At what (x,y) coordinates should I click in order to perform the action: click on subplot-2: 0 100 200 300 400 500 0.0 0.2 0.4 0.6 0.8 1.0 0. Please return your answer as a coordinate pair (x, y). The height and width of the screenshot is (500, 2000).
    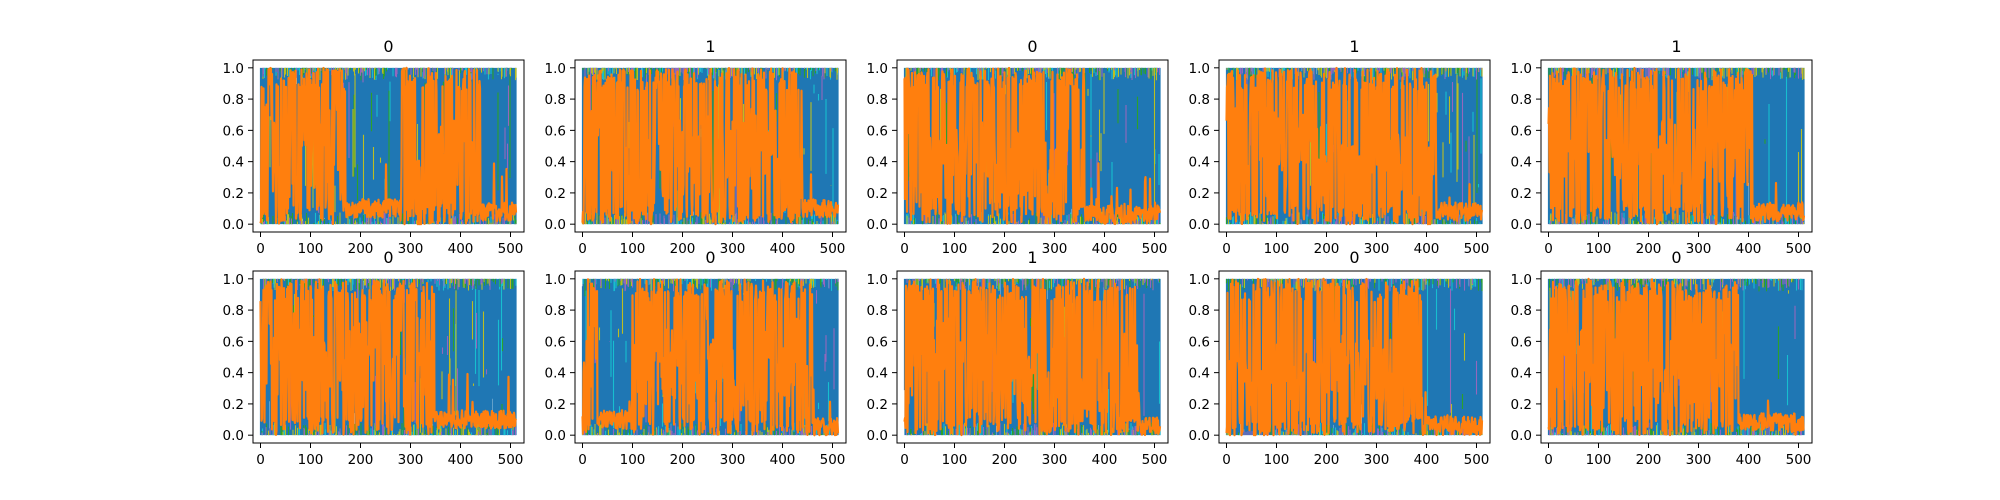
    Looking at the image, I should click on (1018, 147).